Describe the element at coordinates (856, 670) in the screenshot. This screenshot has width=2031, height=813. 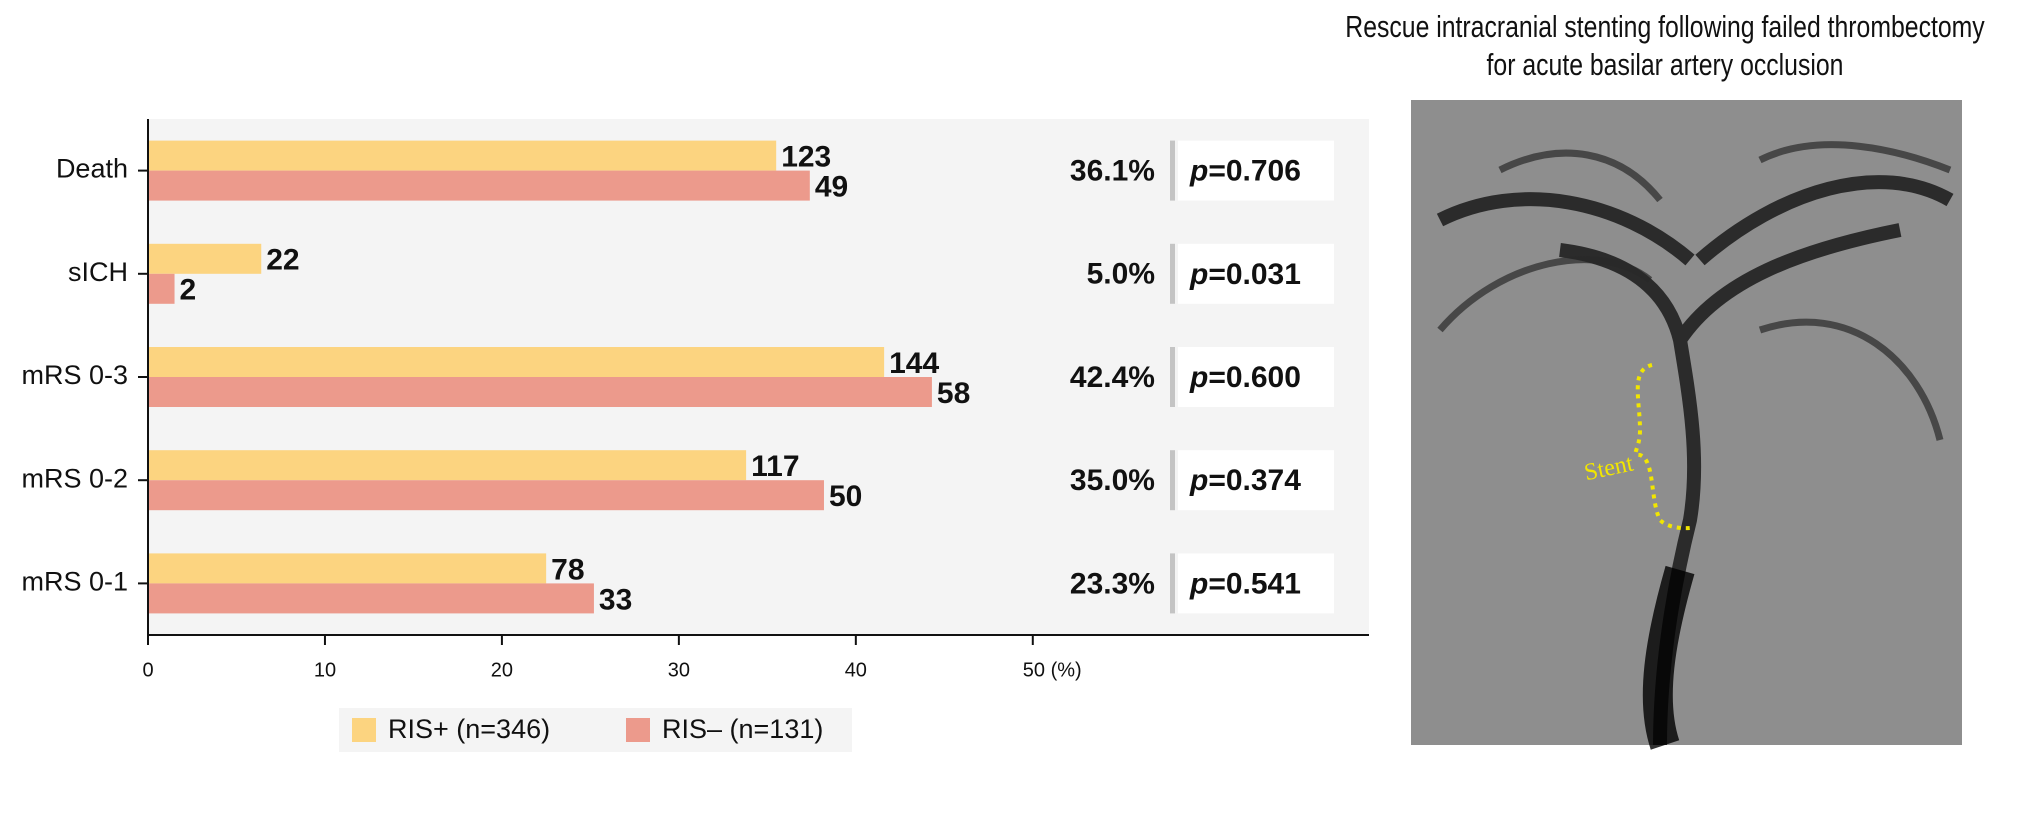
I see `x-tick-label: 40` at that location.